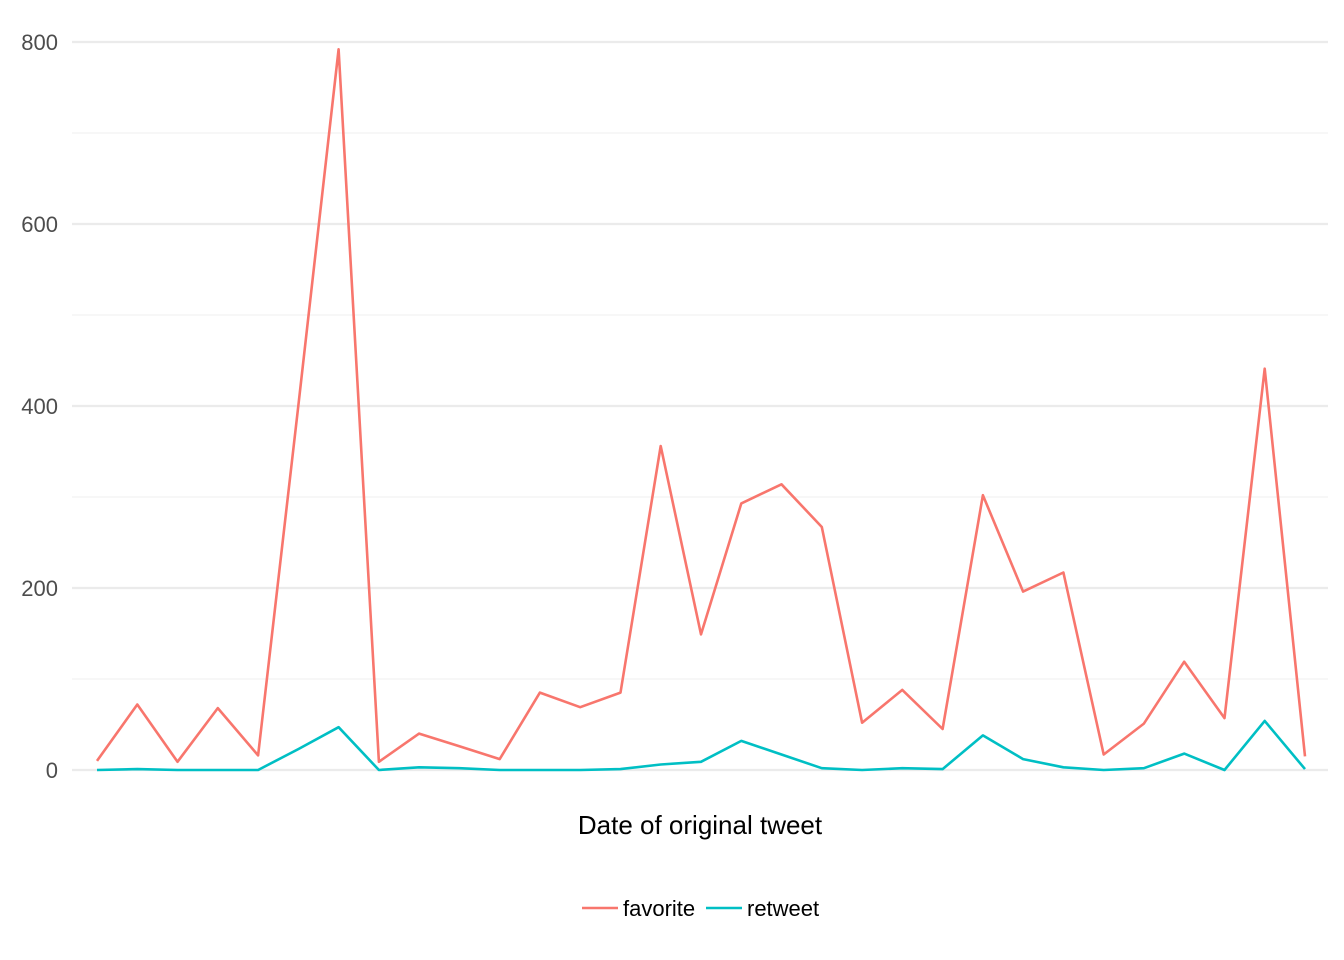  Describe the element at coordinates (700, 908) in the screenshot. I see `legend: favorite retweet` at that location.